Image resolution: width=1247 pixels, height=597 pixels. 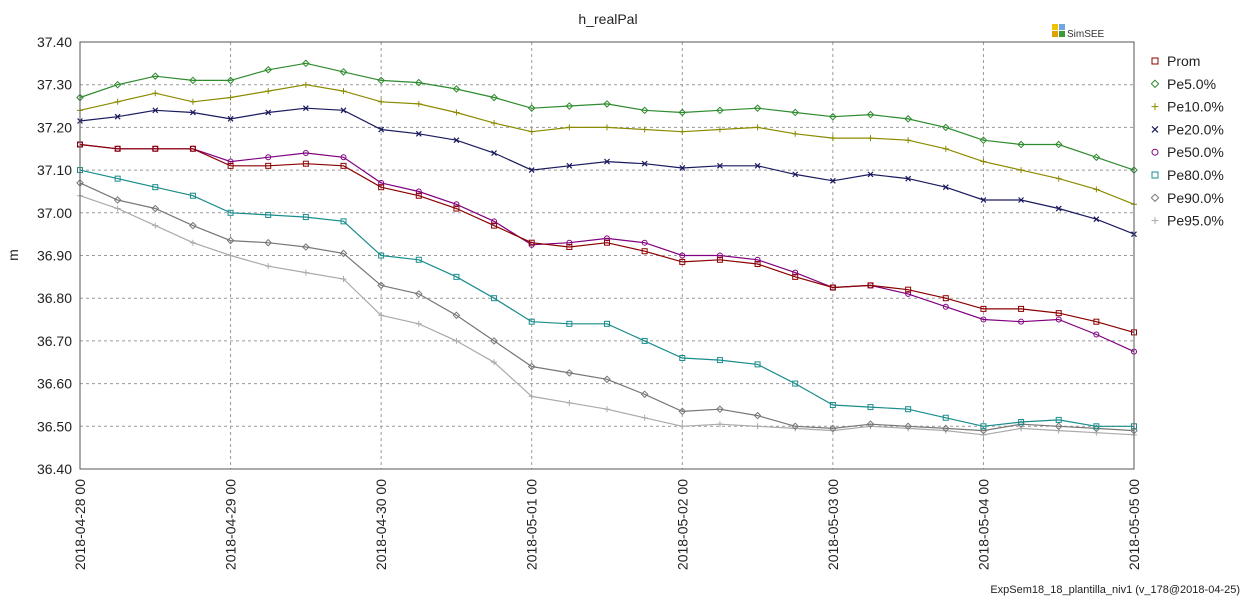 I want to click on y-tick-label: 37.40, so click(x=54, y=42).